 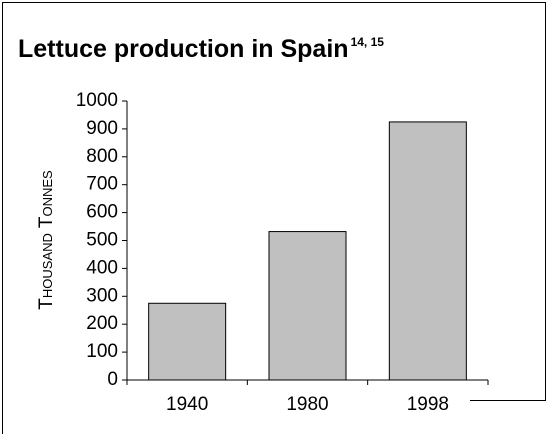 I want to click on y-tick-label: 1000, so click(x=97, y=100).